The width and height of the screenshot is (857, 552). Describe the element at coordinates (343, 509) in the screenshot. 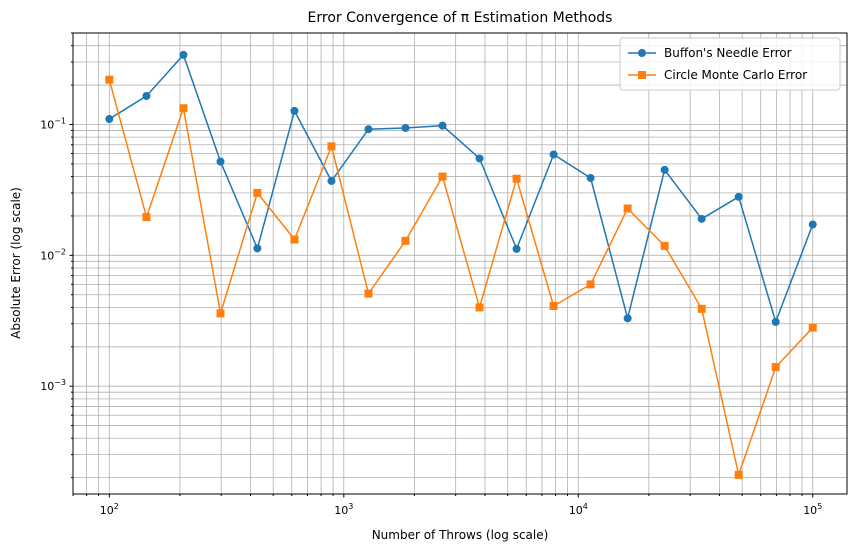

I see `x-tick-label: 10³` at that location.